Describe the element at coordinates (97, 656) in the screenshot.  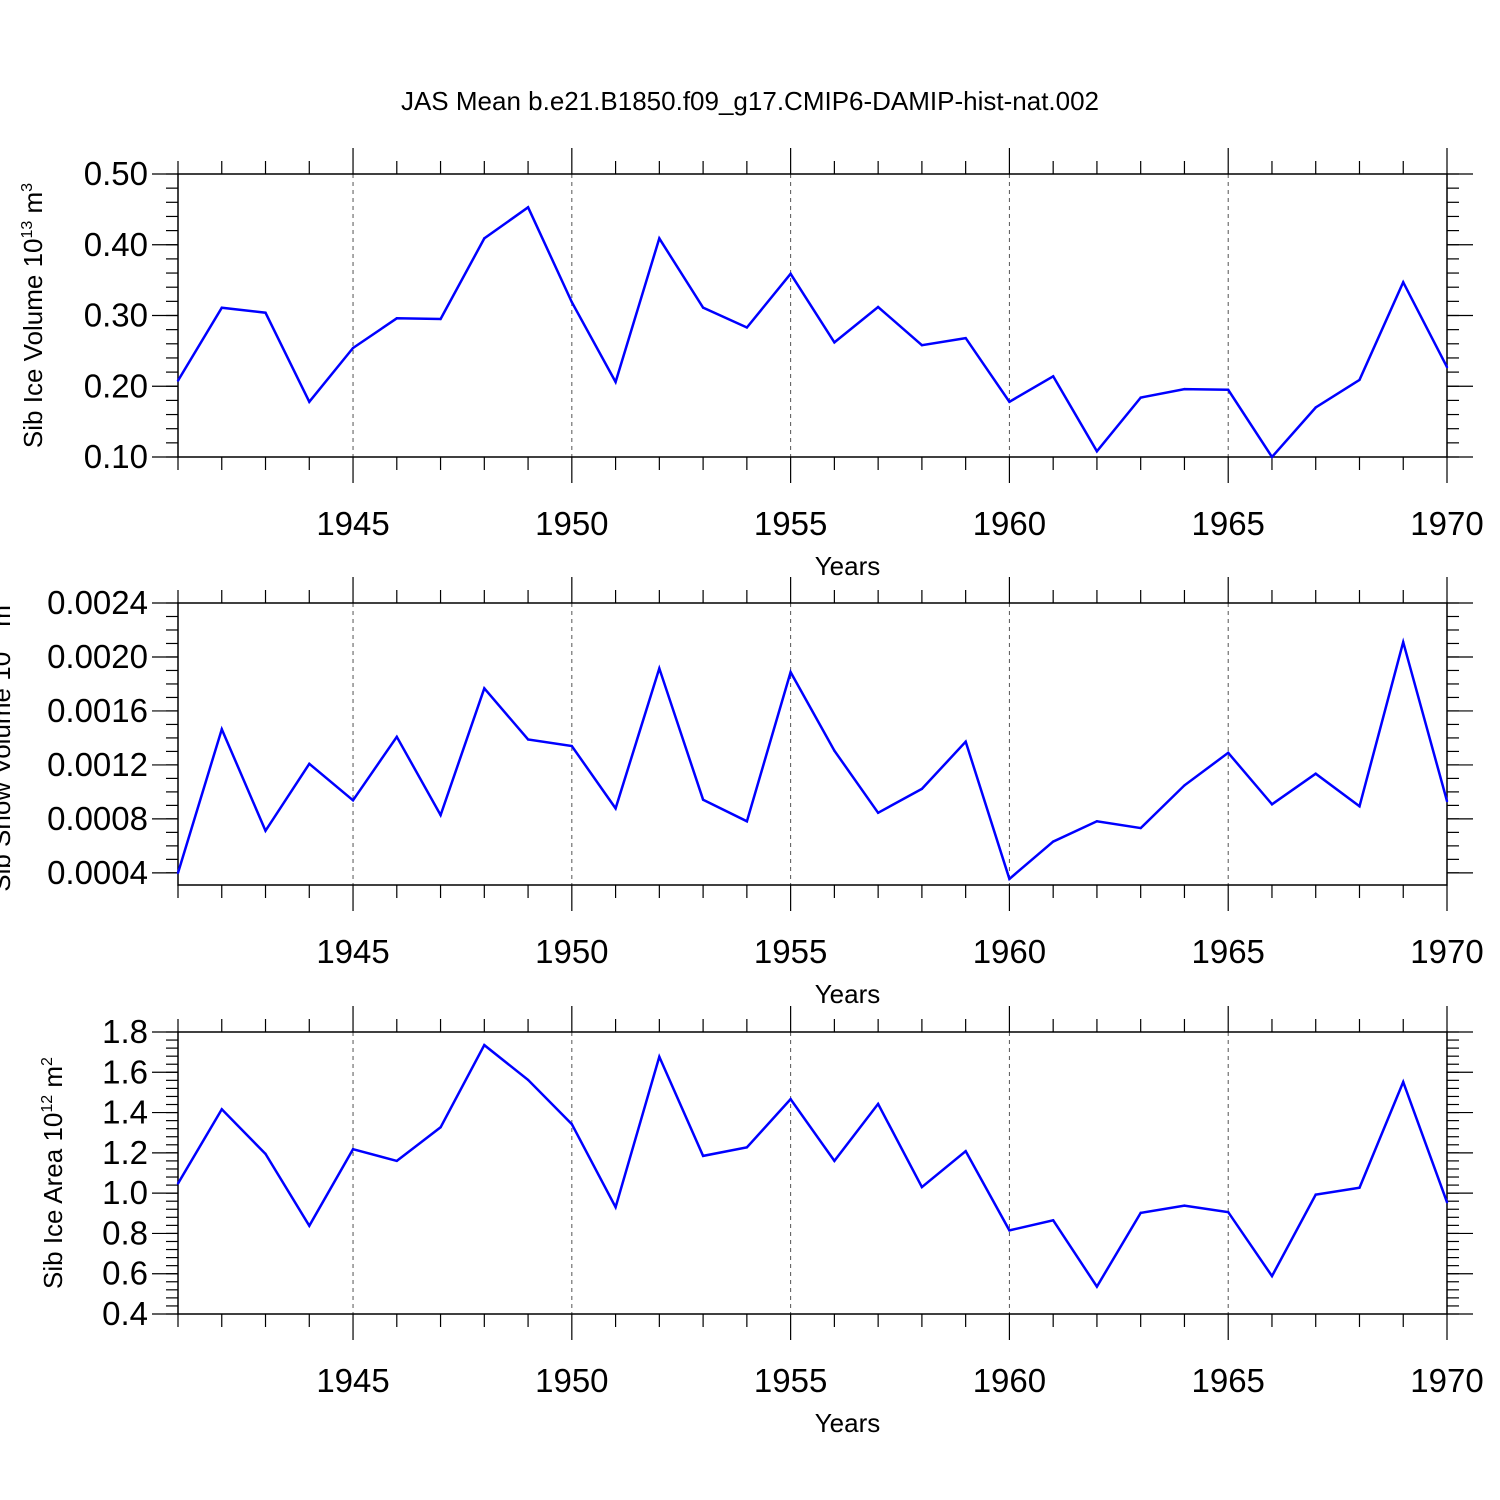
I see `y-tick-label-4: 0.0020` at that location.